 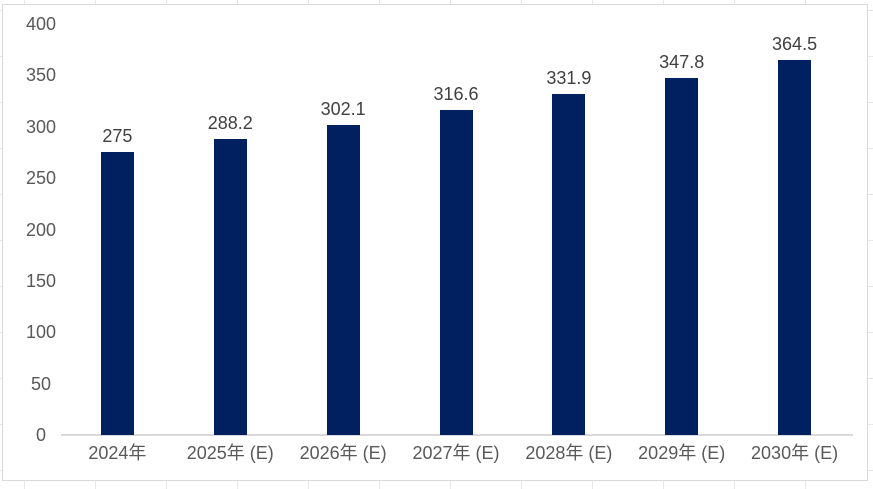 I want to click on data-label: 347.8, so click(x=682, y=62).